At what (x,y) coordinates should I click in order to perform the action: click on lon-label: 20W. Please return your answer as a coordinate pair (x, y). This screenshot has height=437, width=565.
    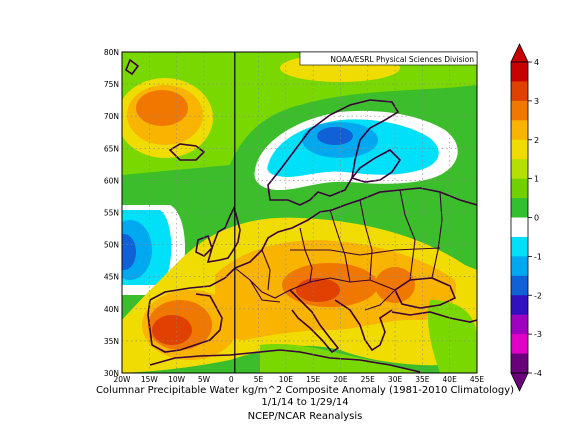
    Looking at the image, I should click on (123, 379).